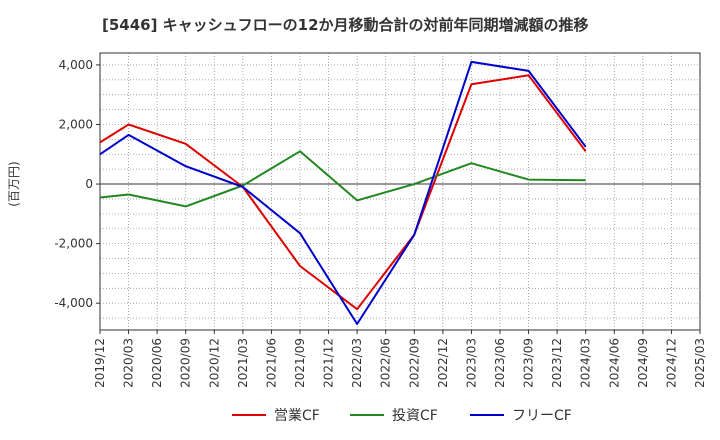 The image size is (720, 440). Describe the element at coordinates (73, 244) in the screenshot. I see `y-tick-label: -2,000` at that location.